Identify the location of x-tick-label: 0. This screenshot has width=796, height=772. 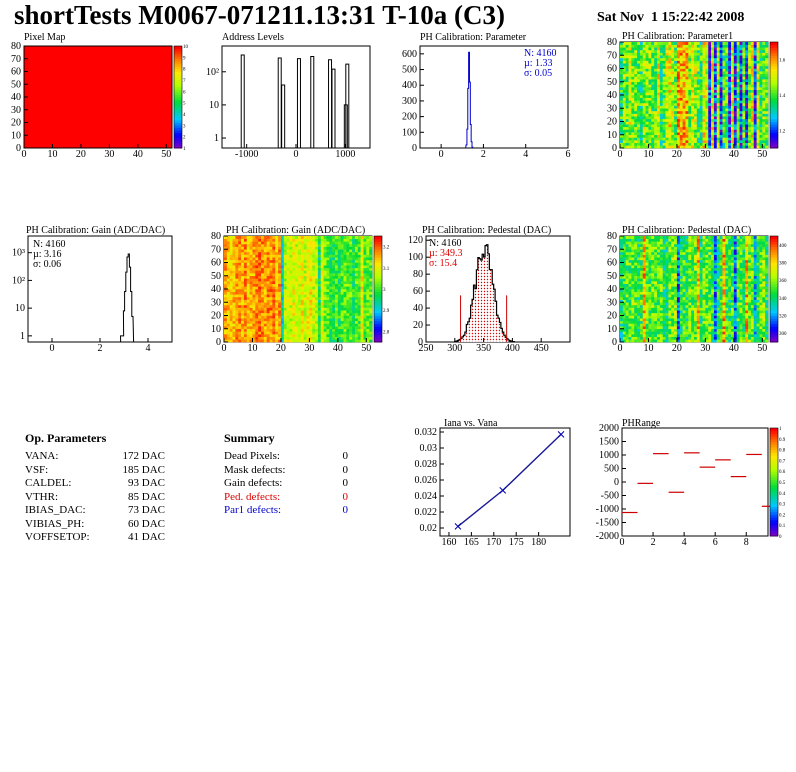
(441, 154).